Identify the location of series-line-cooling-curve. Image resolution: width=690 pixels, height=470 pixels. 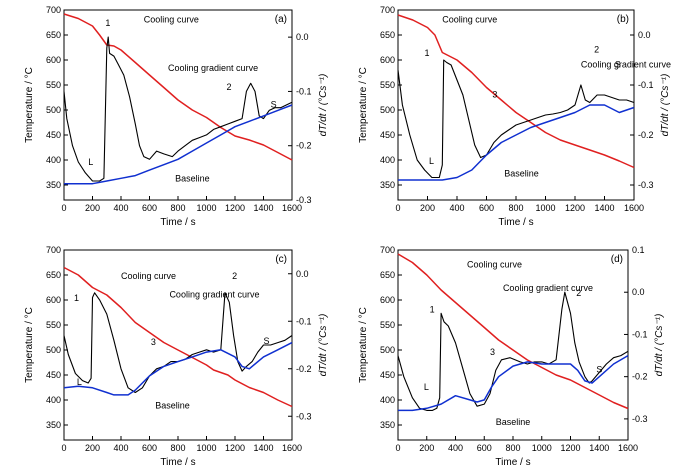
(178, 87).